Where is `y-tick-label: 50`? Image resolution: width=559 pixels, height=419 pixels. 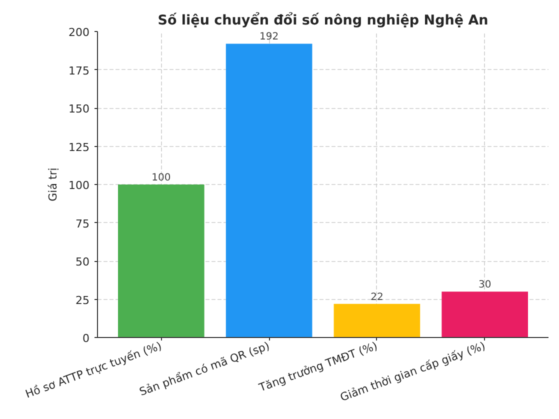 y-tick-label: 50 is located at coordinates (83, 262).